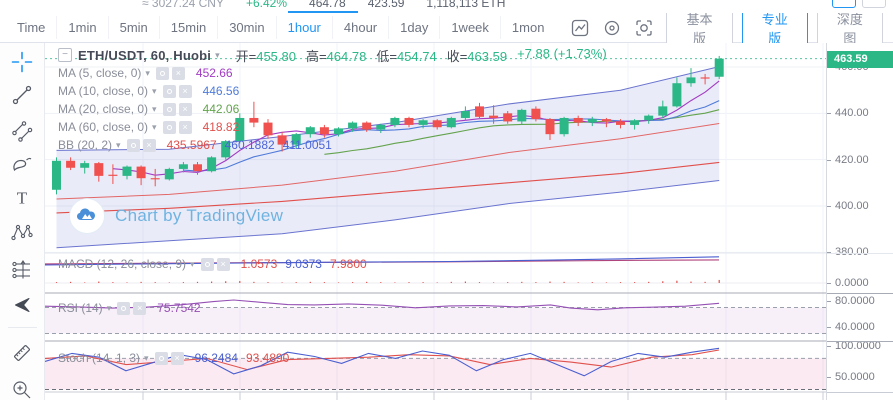 This screenshot has width=893, height=400. I want to click on price-axis-label: 380.00, so click(852, 252).